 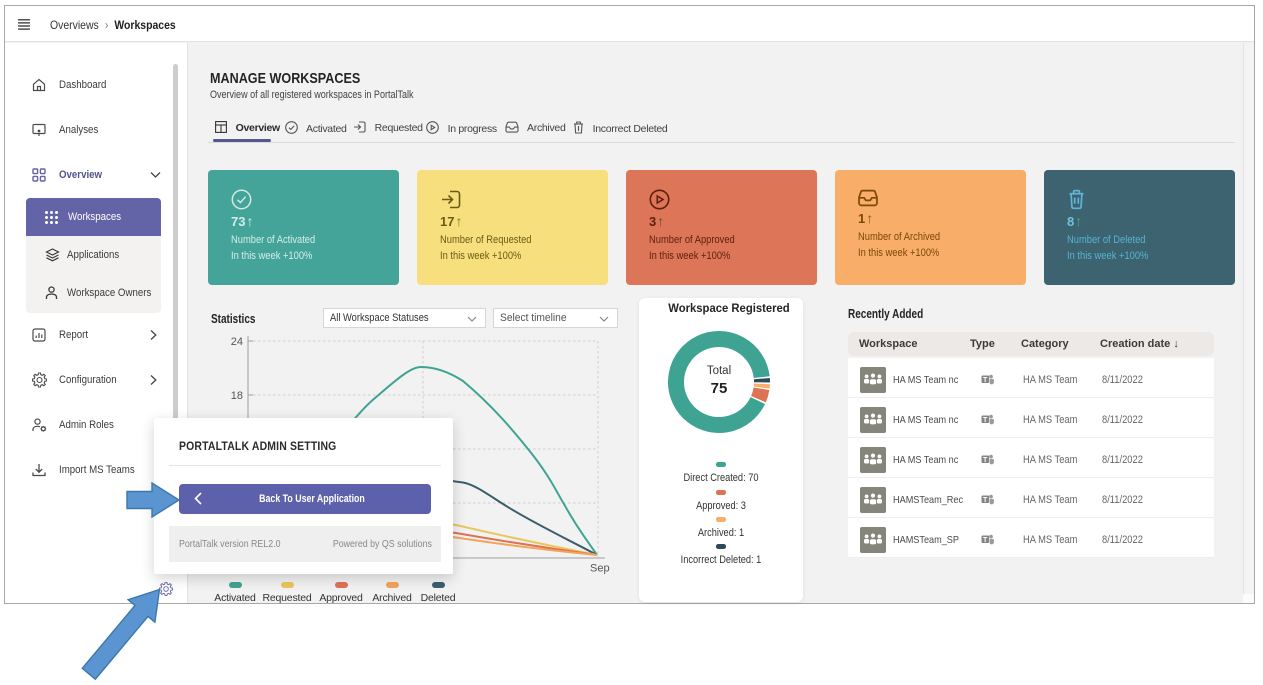 I want to click on svg-text: 18, so click(x=237, y=396).